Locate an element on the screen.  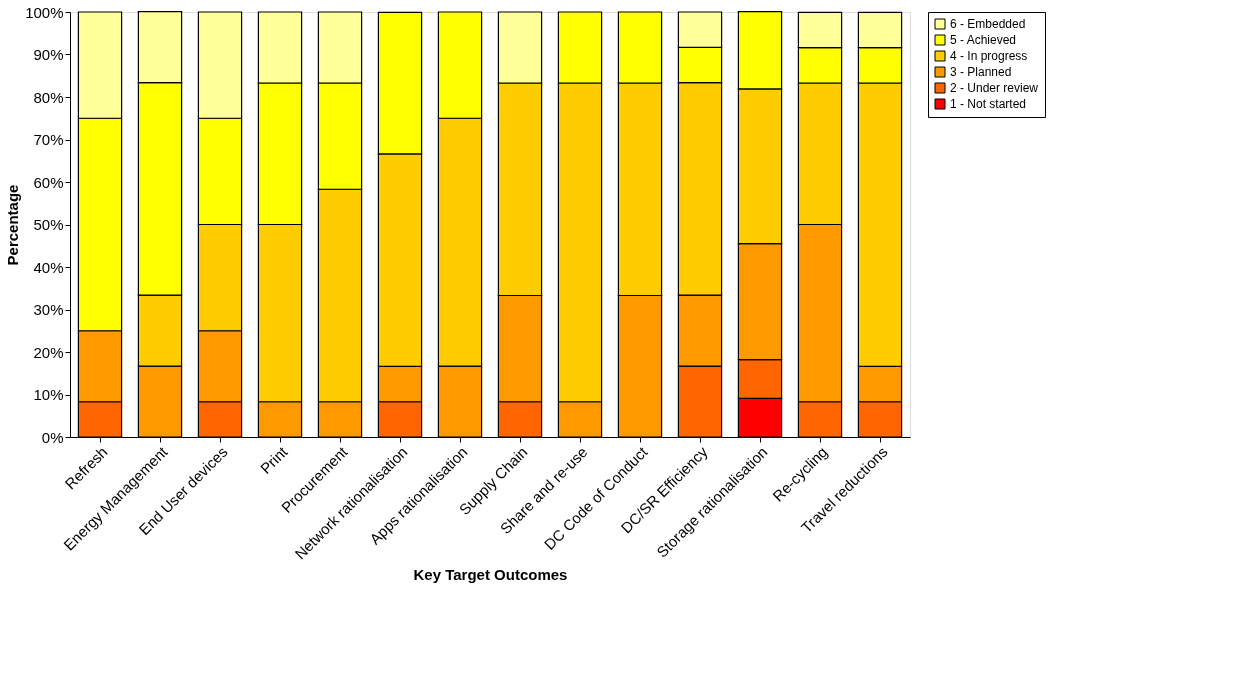
y-tick-label: 50% is located at coordinates (48, 224).